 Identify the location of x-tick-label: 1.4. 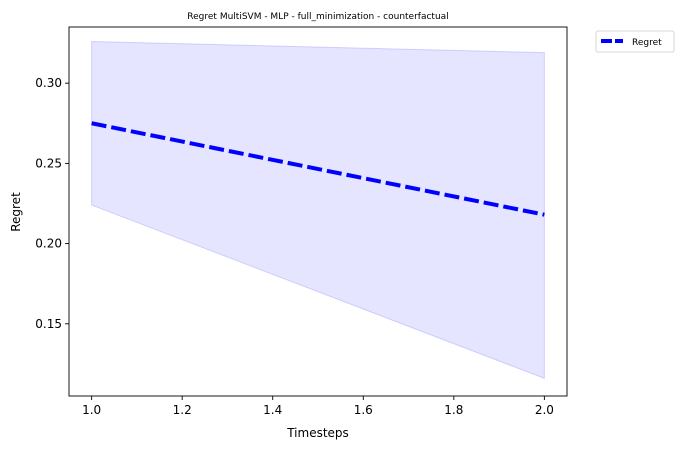
(272, 410).